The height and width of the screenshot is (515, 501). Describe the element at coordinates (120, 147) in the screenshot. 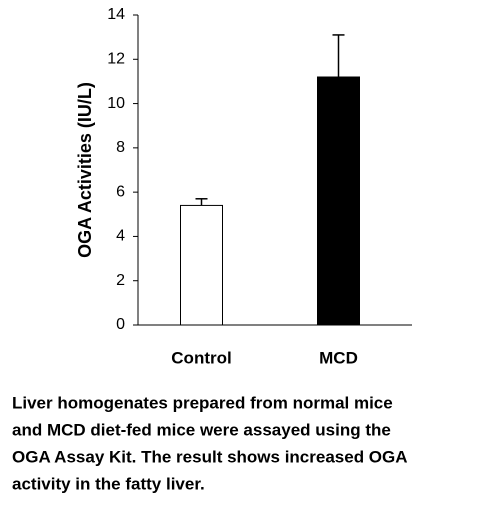

I see `y-tick-label: 8` at that location.